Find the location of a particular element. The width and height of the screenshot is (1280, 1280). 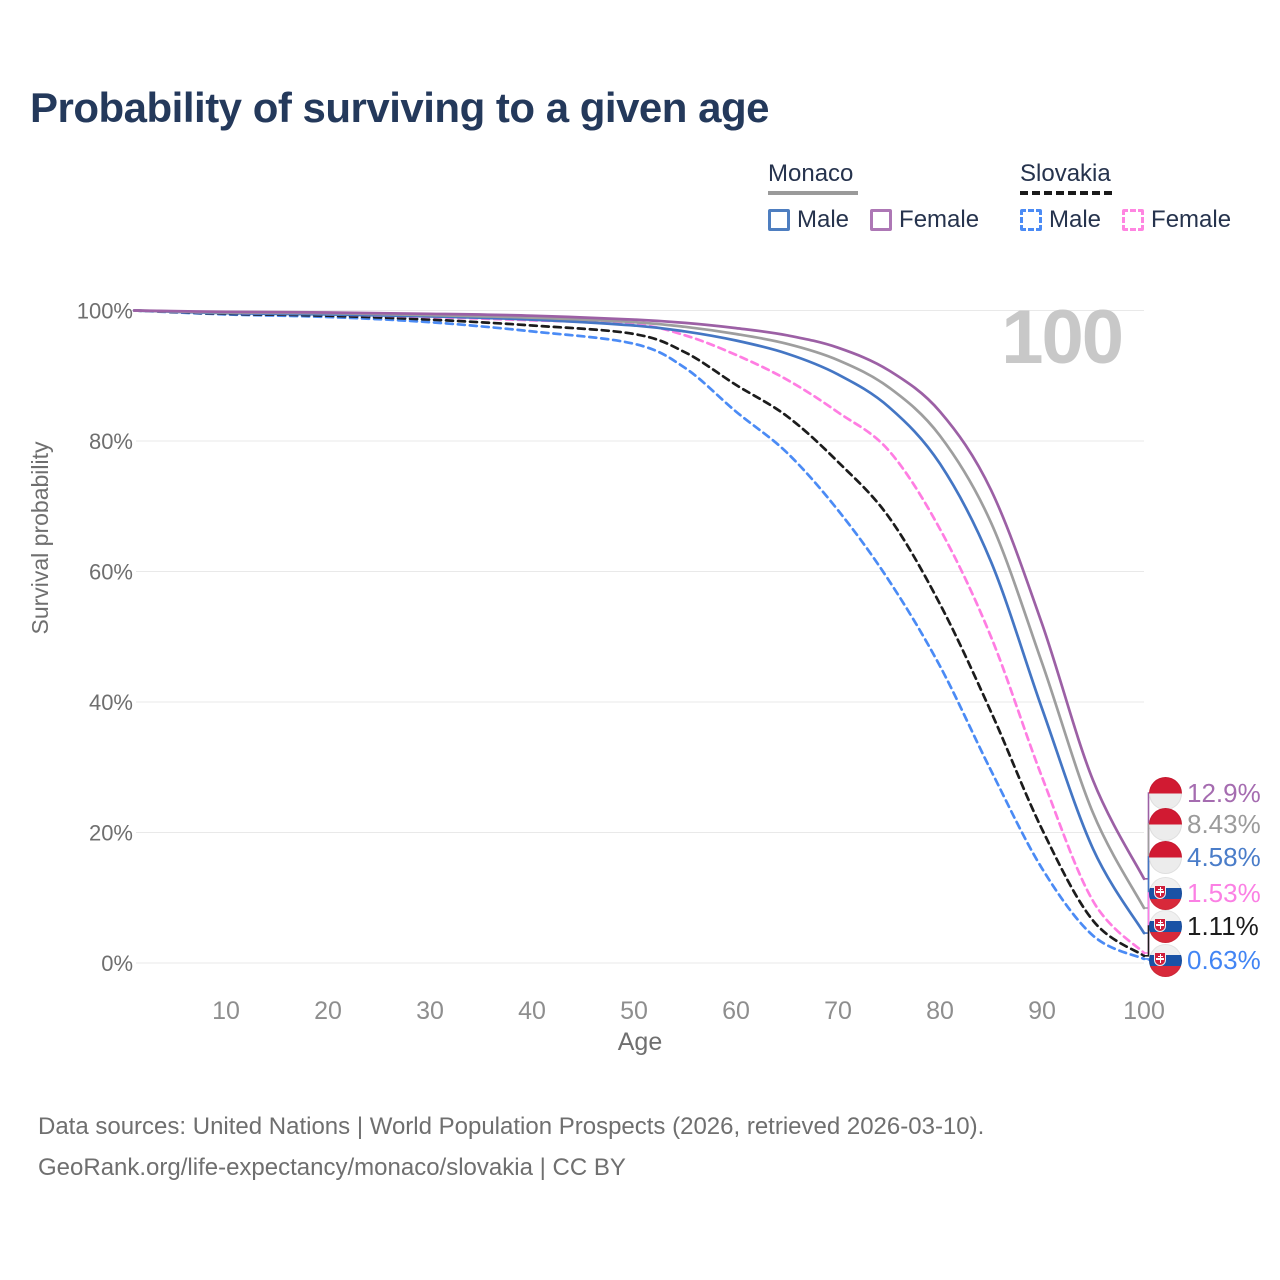

monaco-male-swatch-icon is located at coordinates (779, 220).